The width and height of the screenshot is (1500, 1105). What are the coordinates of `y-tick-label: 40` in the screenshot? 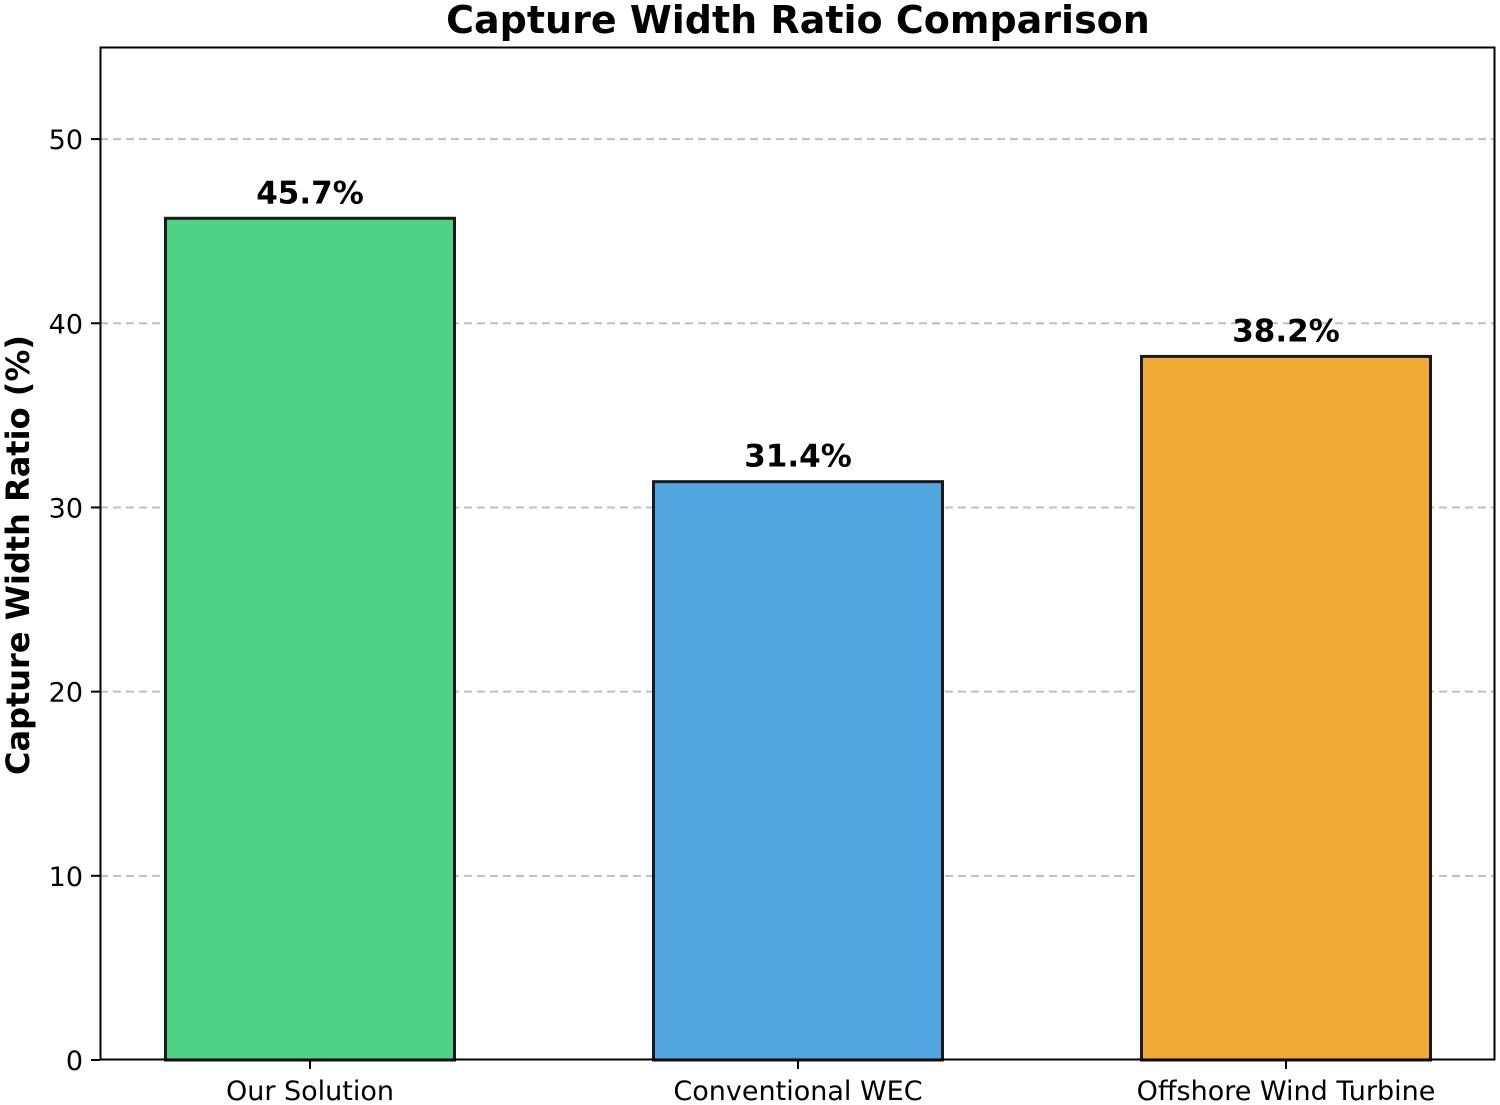 It's located at (66, 324).